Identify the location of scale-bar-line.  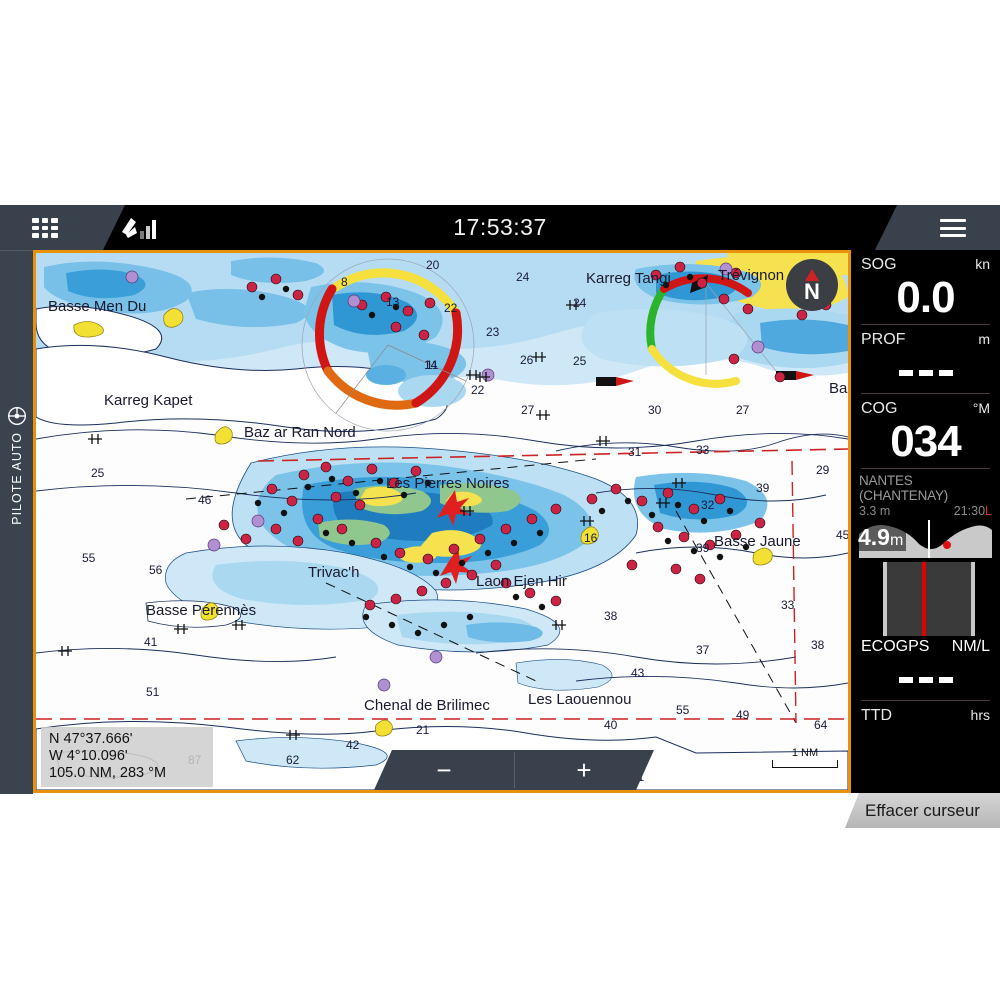
(805, 764).